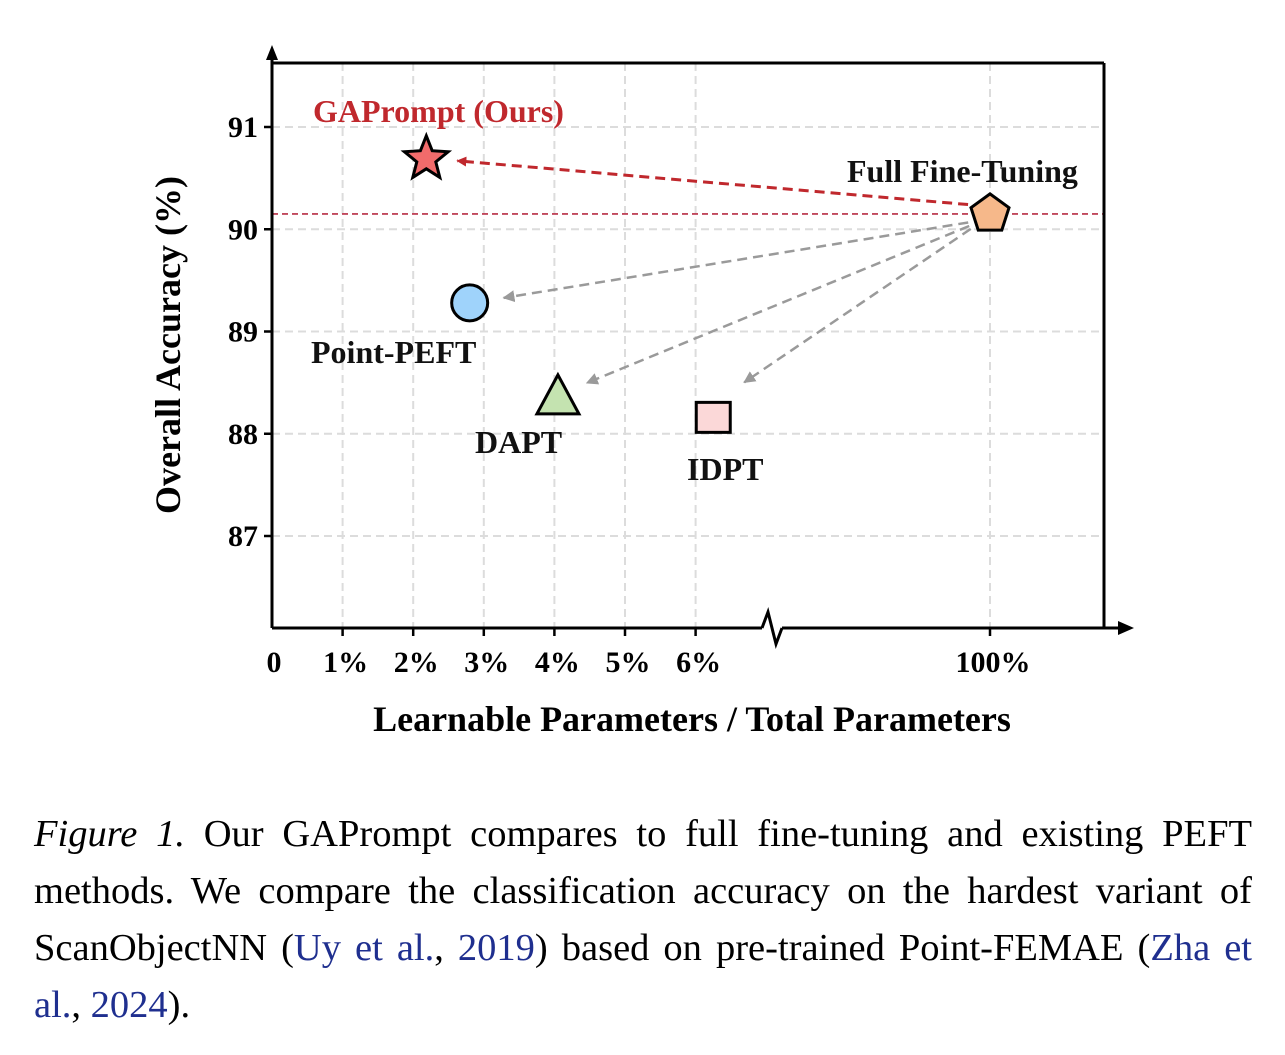  Describe the element at coordinates (842, 948) in the screenshot. I see `caption-text-2: ) based on pre-trained Point-FEMAE (` at that location.